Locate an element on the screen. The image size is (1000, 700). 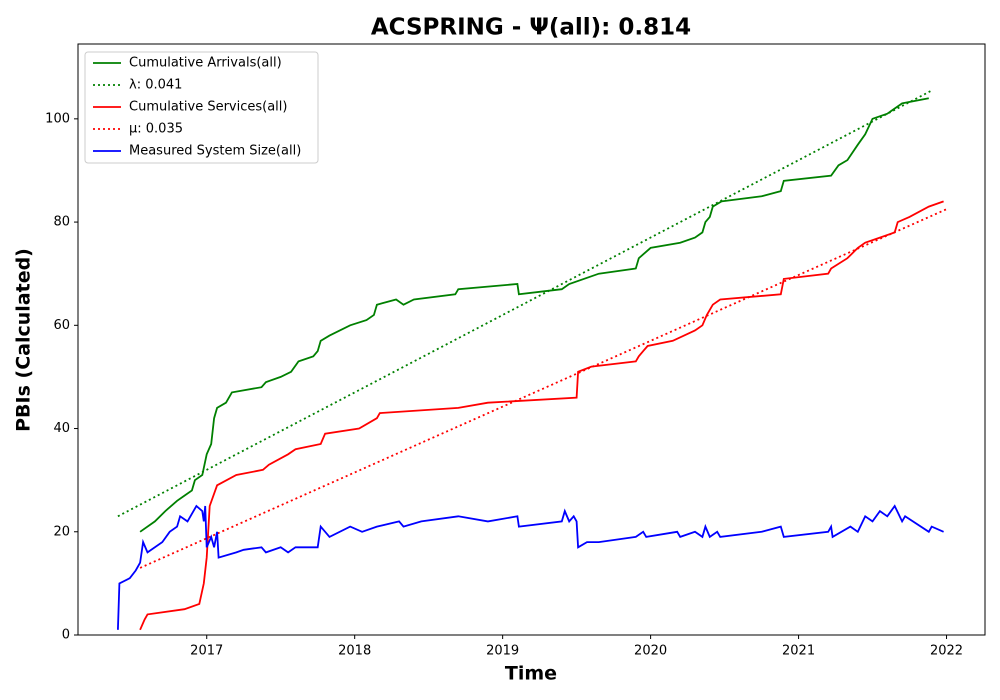
x-axis-label: Time is located at coordinates (531, 674).